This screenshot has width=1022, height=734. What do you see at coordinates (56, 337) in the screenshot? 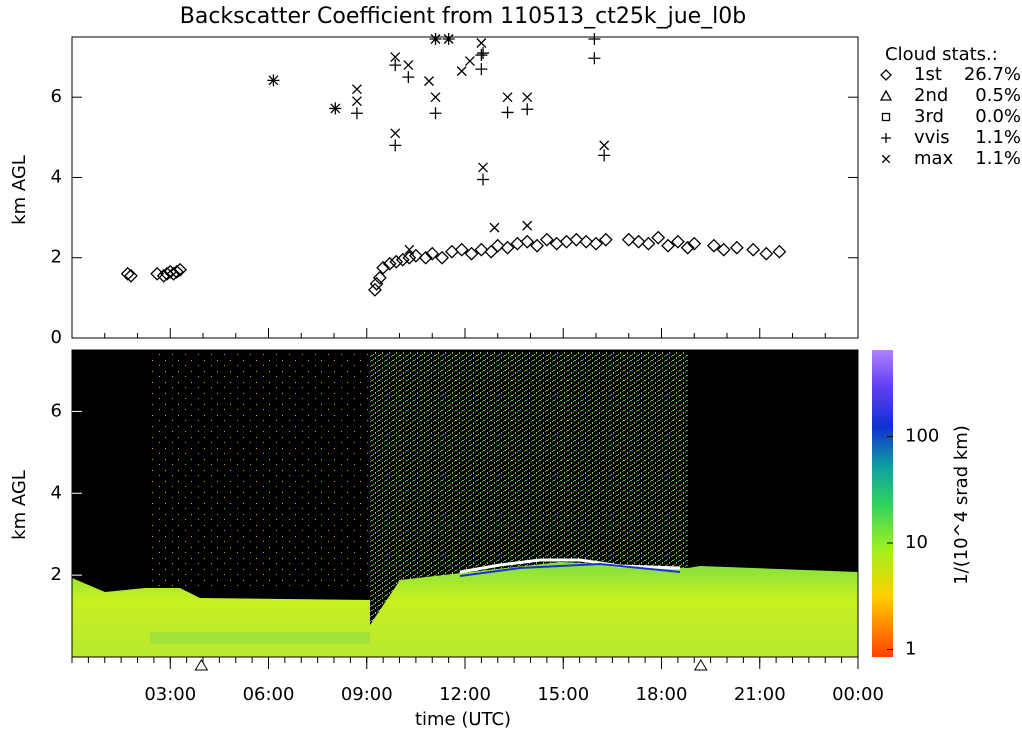
I see `y-tick-label: 0` at bounding box center [56, 337].